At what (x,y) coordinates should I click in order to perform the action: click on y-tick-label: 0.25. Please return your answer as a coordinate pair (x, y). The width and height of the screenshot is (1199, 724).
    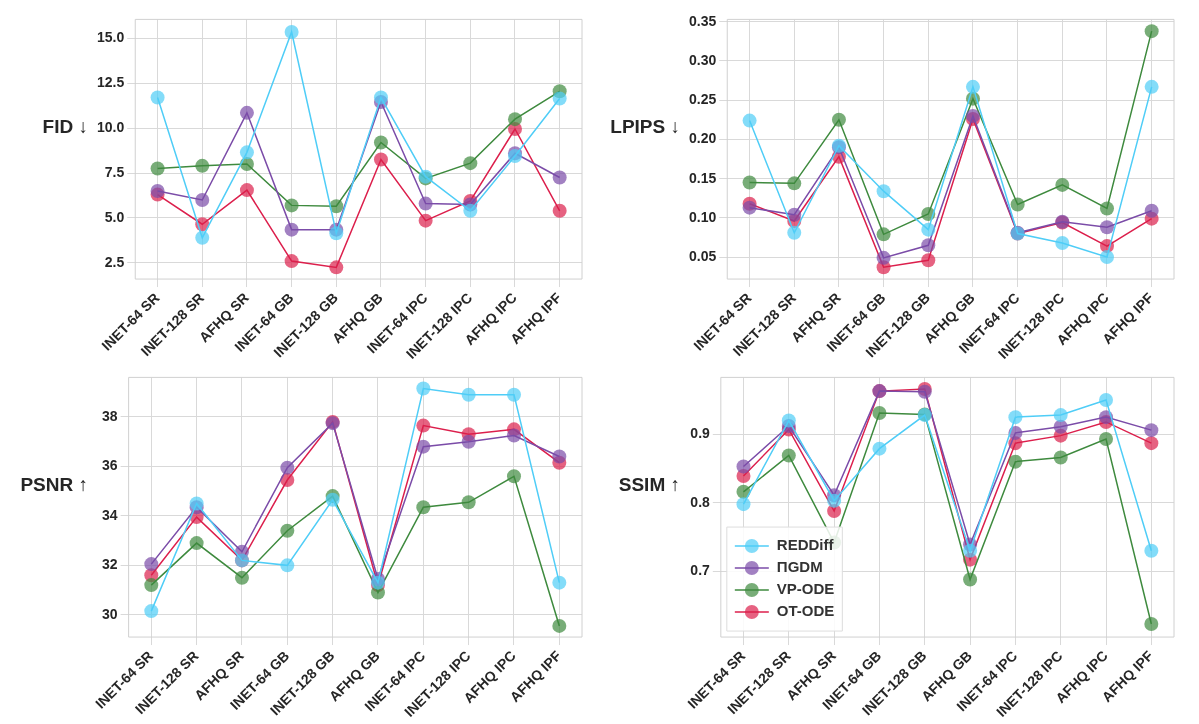
    Looking at the image, I should click on (703, 99).